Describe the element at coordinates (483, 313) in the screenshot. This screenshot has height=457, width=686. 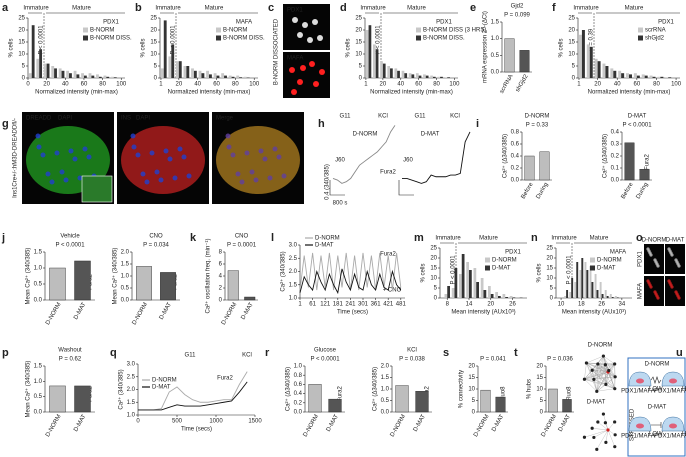
I see `x-axis-label: Mean intensity (AUx10³)` at that location.